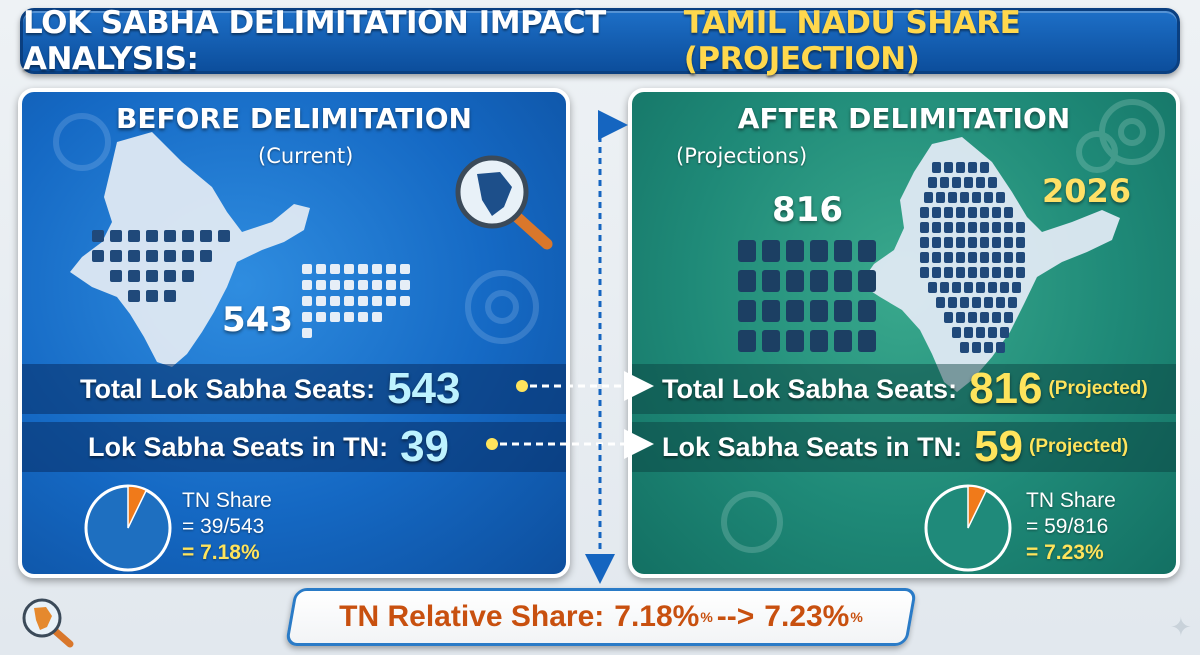 This screenshot has width=1200, height=655. What do you see at coordinates (657, 616) in the screenshot?
I see `summary-from: 7.18%` at bounding box center [657, 616].